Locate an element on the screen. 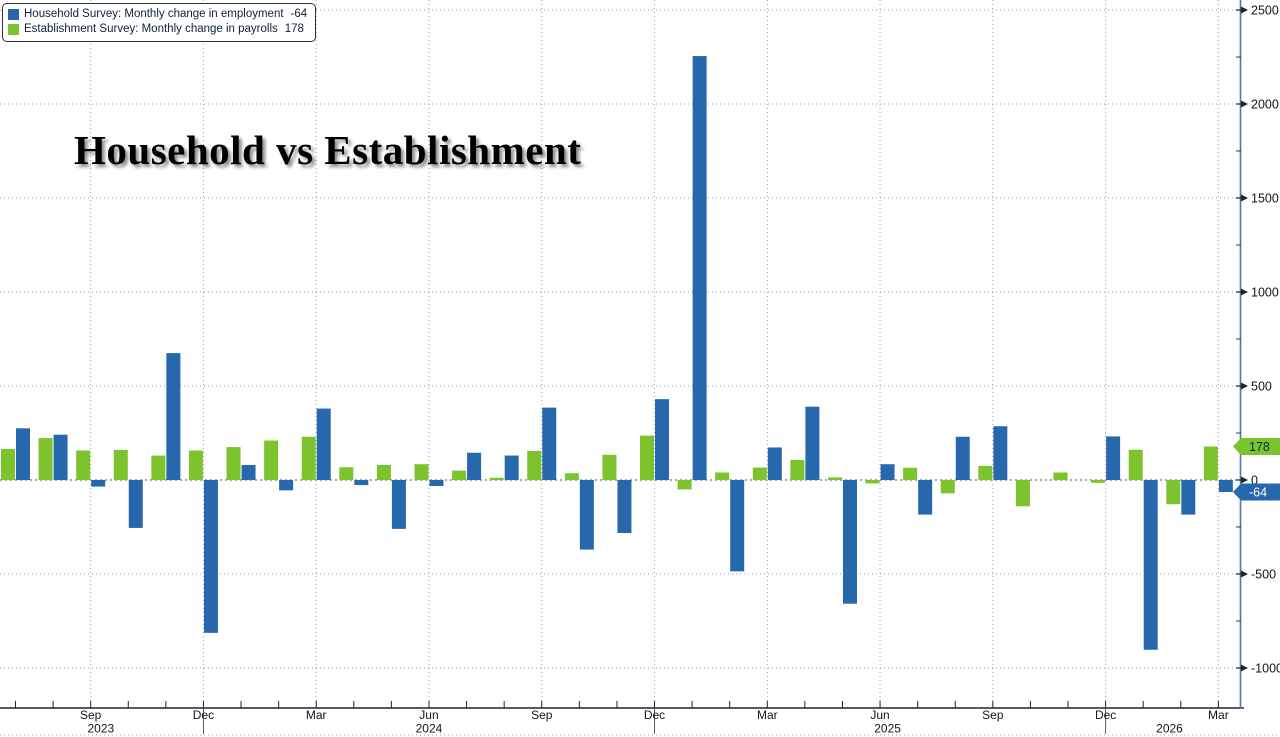 The image size is (1280, 737). household-series-swatch is located at coordinates (13, 14).